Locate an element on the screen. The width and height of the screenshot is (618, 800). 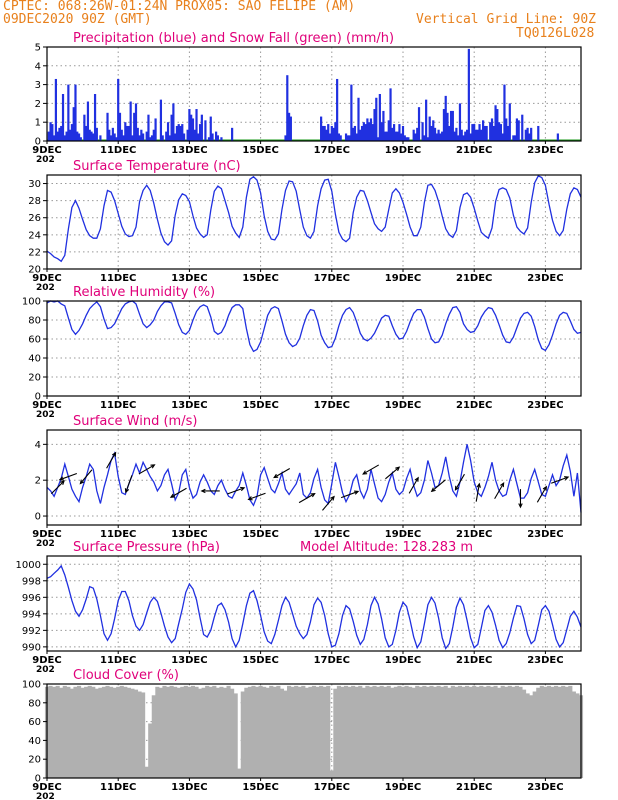
x-tick-label: 17DEC is located at coordinates (332, 660).